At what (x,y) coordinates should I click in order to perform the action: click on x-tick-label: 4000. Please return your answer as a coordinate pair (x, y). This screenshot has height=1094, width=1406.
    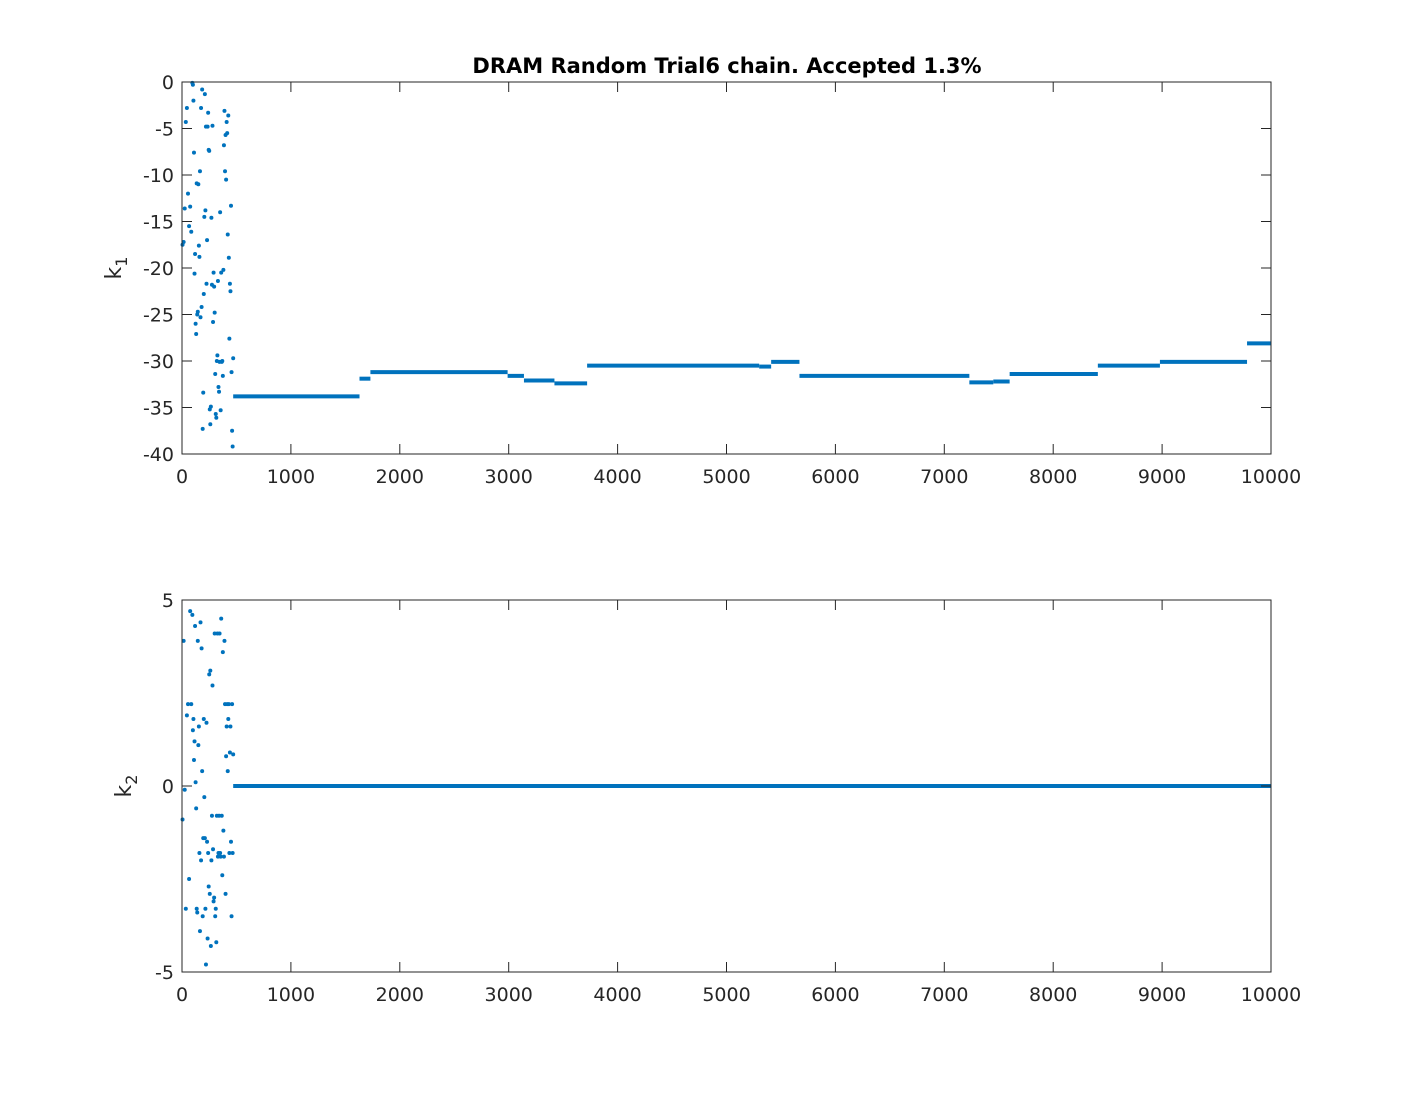
    Looking at the image, I should click on (617, 995).